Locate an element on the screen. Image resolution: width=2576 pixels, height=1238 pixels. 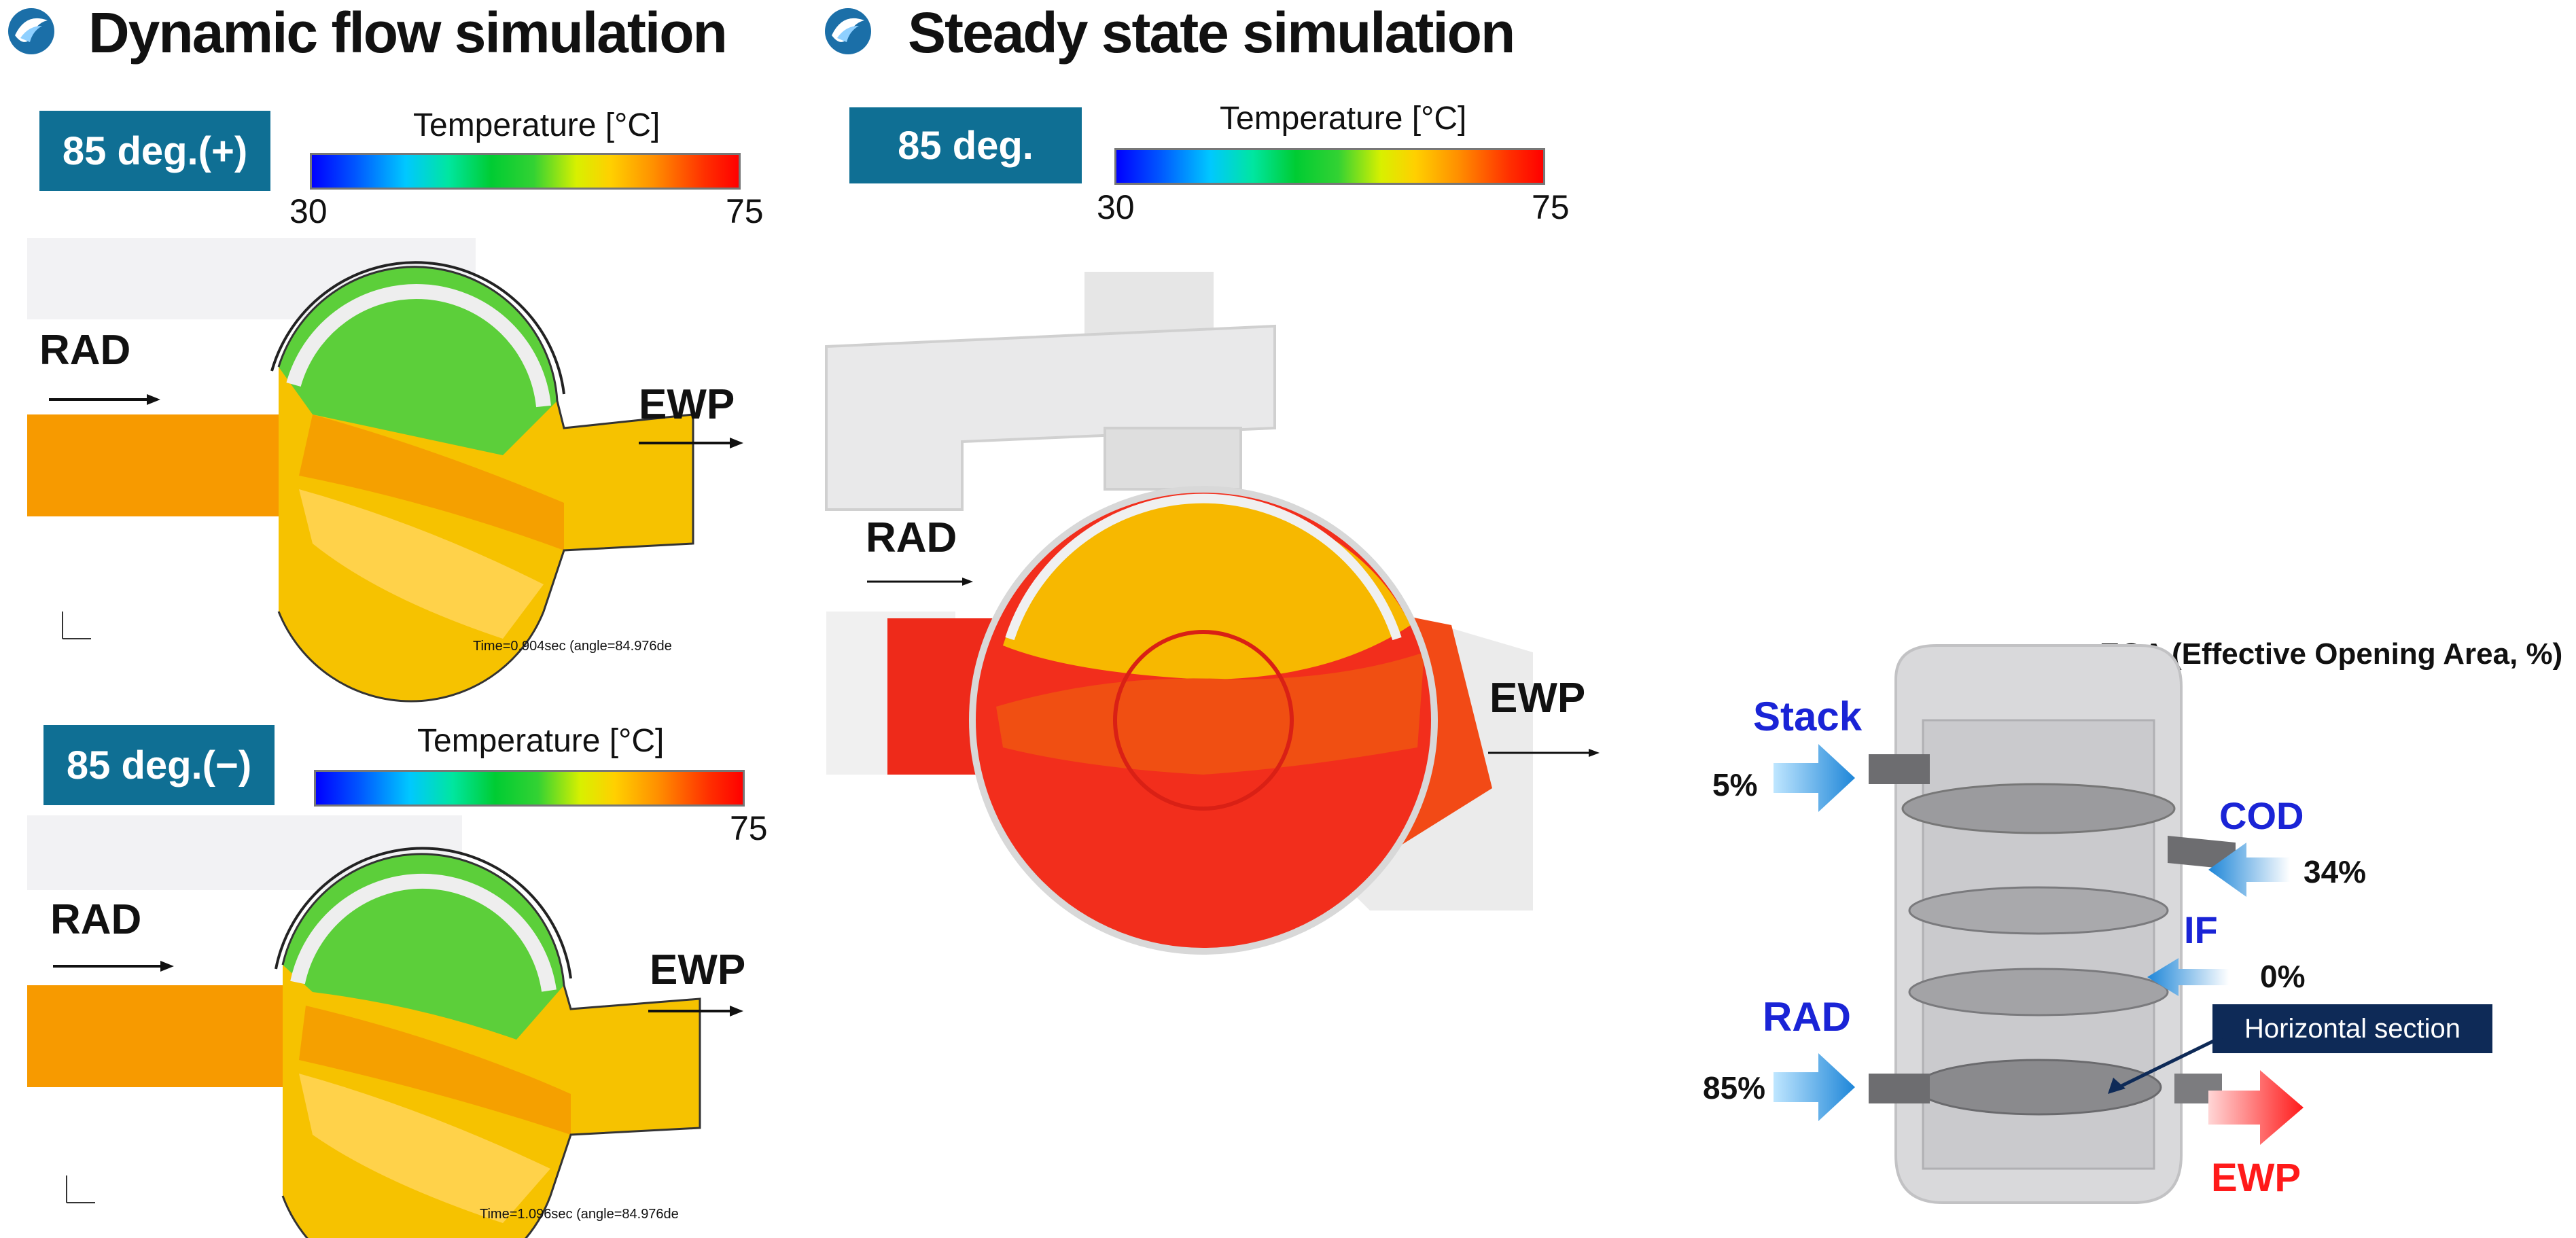
arrow-if is located at coordinates (2188, 977).